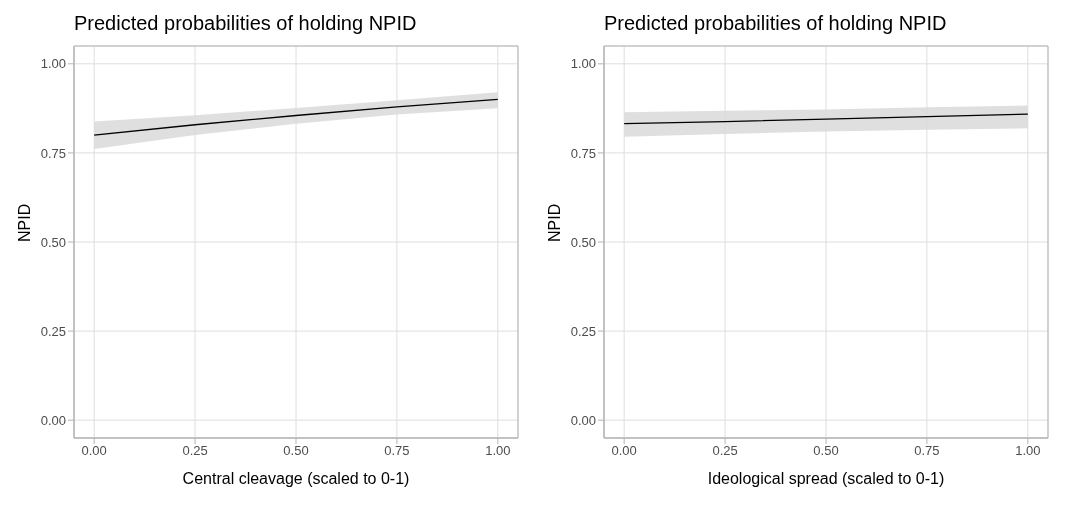  What do you see at coordinates (296, 478) in the screenshot?
I see `x-axis-title: Central cleavage (scaled to 0-1)` at bounding box center [296, 478].